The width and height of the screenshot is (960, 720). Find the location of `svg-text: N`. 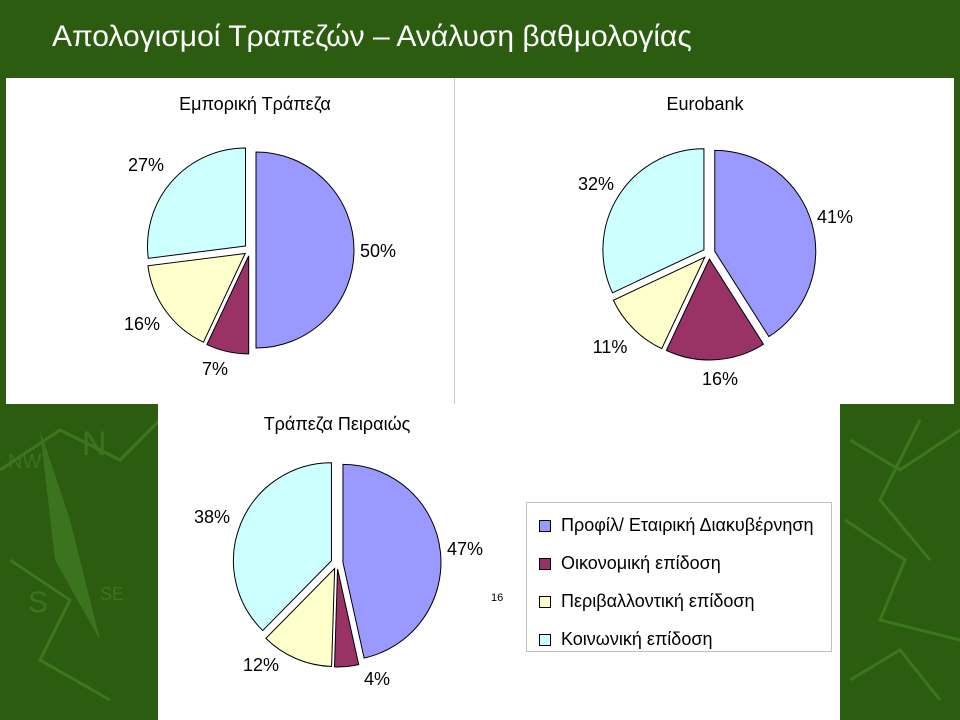

svg-text: N is located at coordinates (94, 444).